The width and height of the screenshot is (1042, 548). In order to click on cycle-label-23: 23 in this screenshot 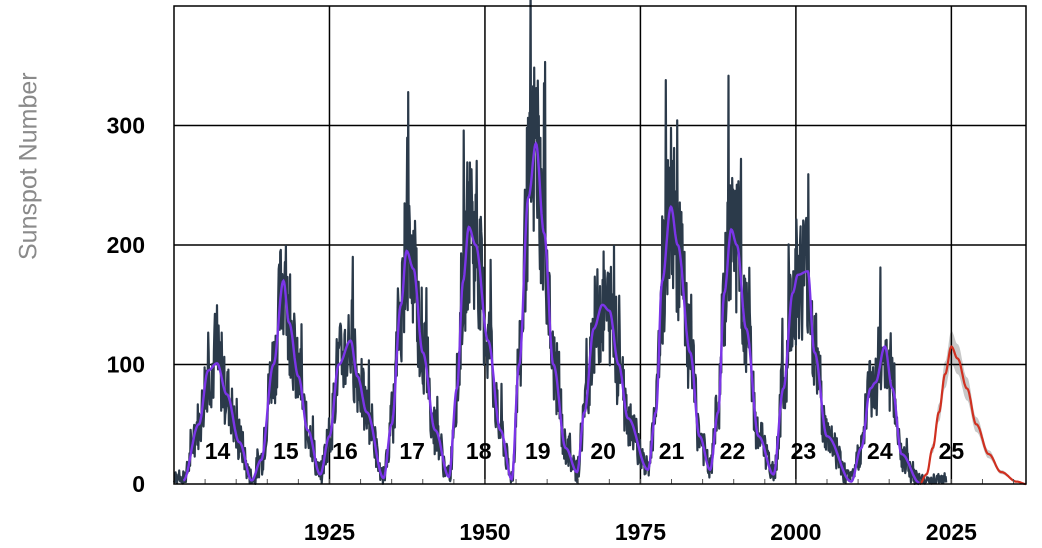, I will do `click(804, 451)`.